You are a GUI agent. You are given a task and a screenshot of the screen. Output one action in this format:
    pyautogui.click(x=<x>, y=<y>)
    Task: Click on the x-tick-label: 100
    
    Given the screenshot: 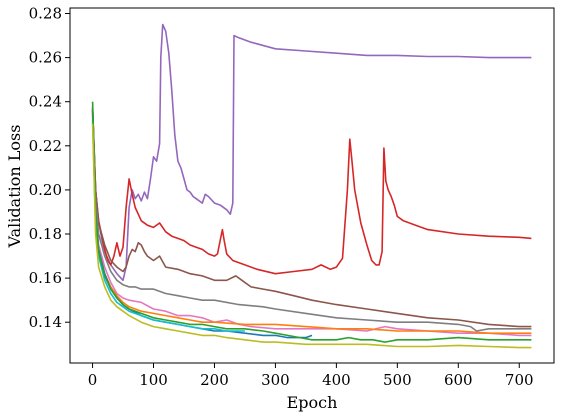 What is the action you would take?
    pyautogui.click(x=153, y=380)
    